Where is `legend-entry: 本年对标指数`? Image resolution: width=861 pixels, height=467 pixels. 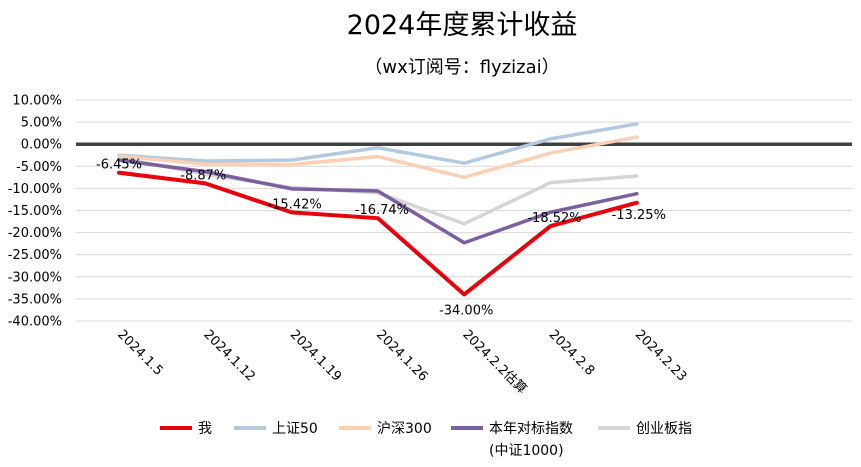
legend-entry: 本年对标指数 is located at coordinates (531, 429).